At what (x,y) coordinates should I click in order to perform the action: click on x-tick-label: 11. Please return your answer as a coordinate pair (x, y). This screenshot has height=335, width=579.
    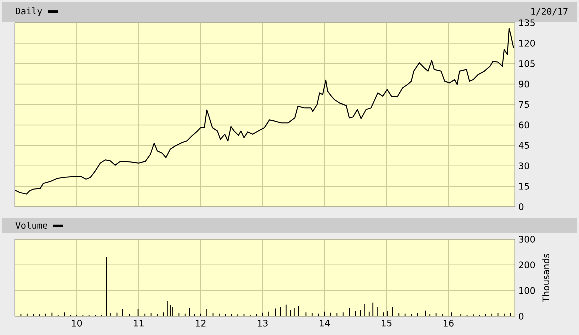
    Looking at the image, I should click on (139, 323).